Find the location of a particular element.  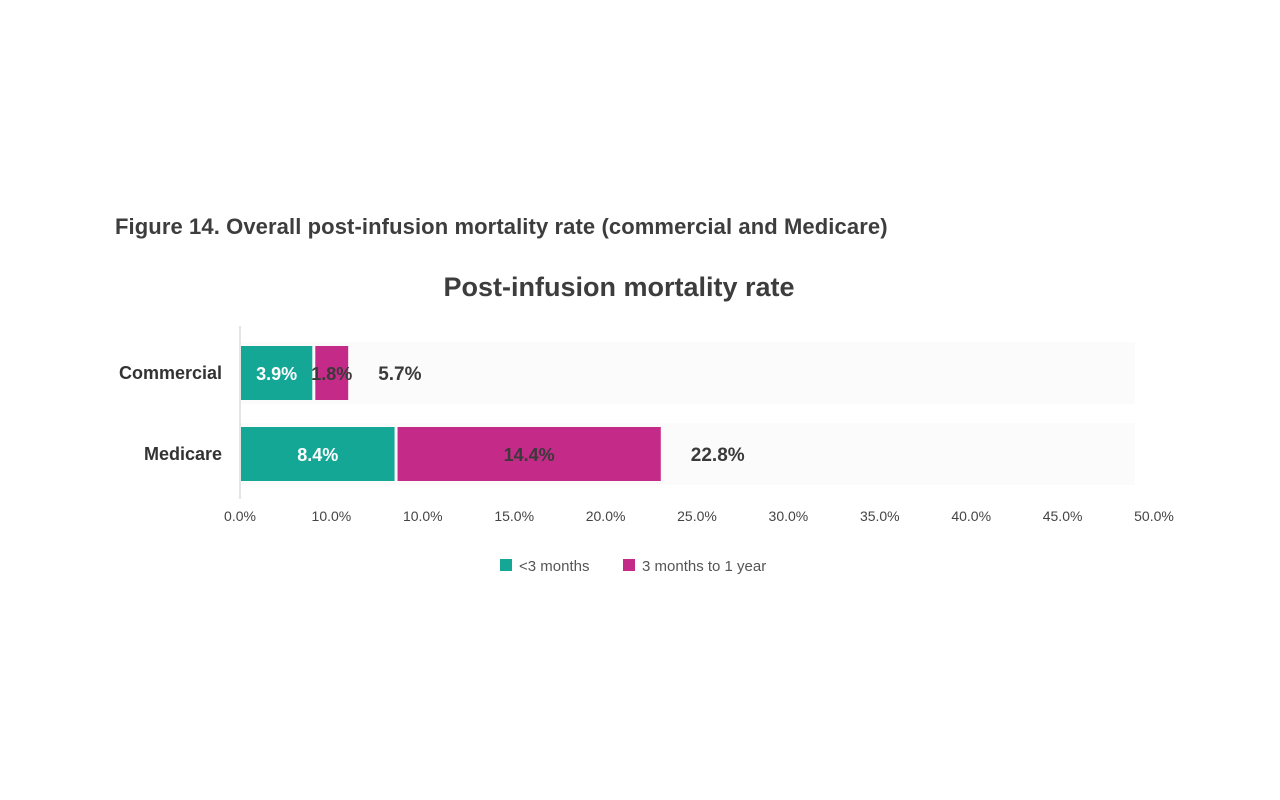

segment-labels: 3.9% 1.8% 8.4% 14.4% is located at coordinates (405, 414).